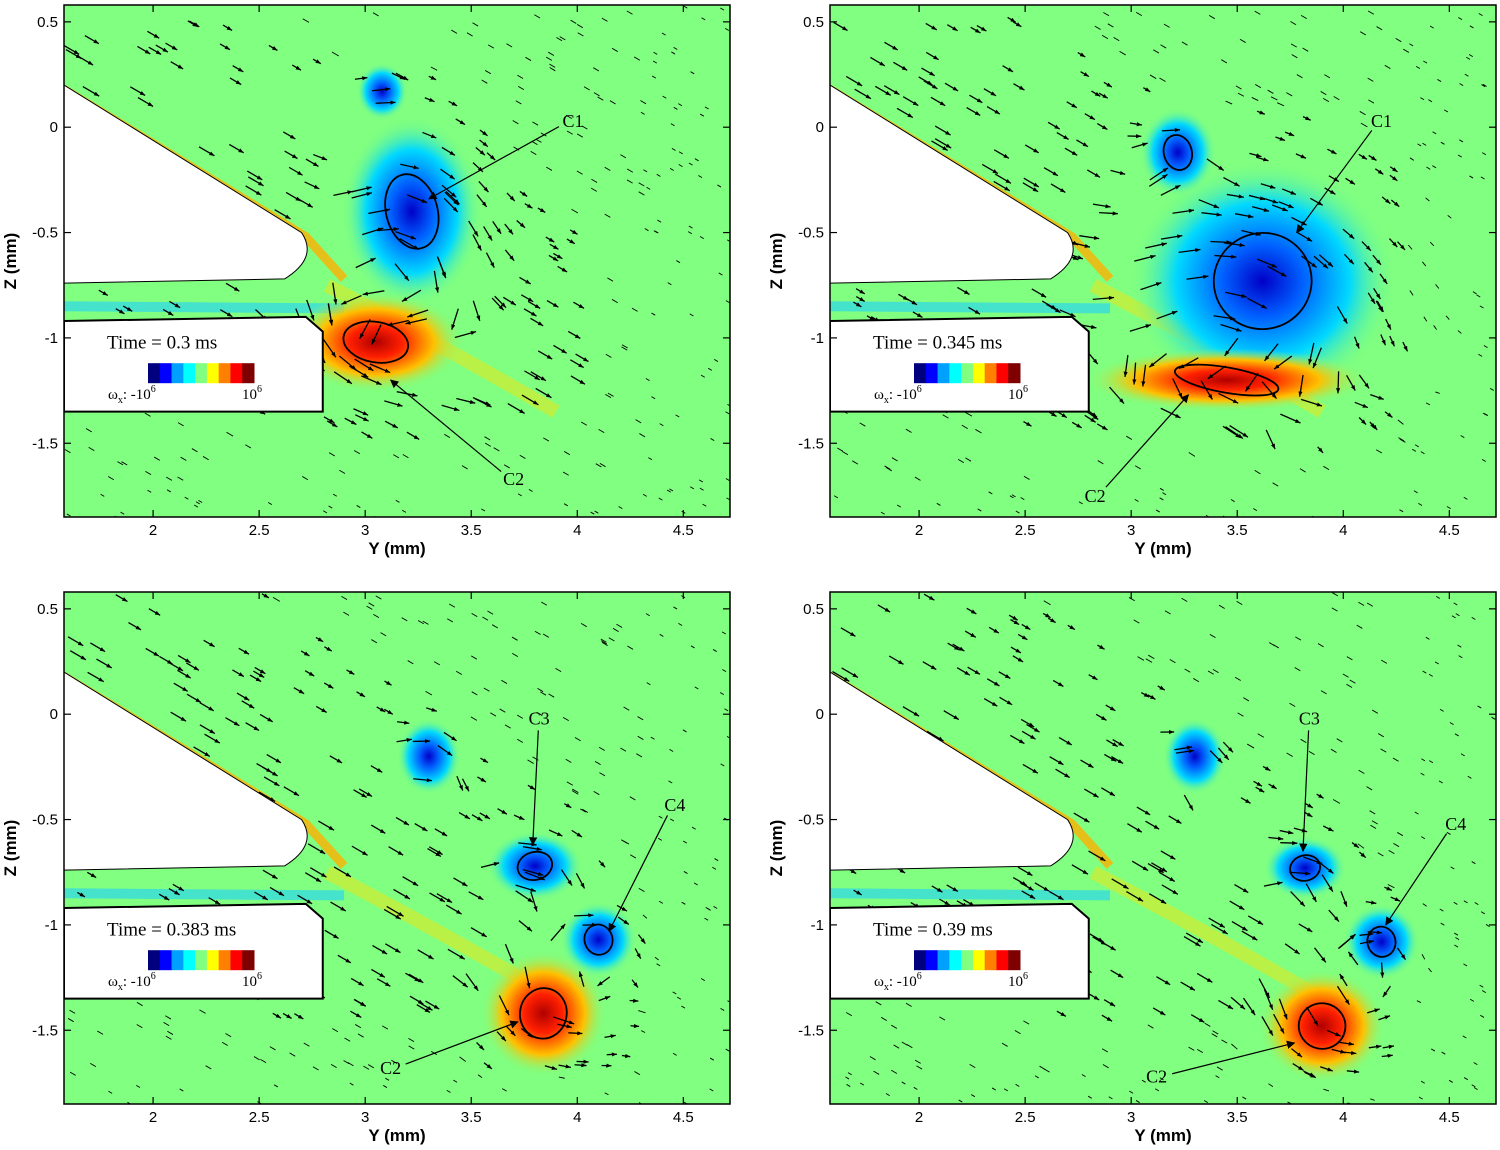 This screenshot has width=1500, height=1150. I want to click on x-tick-label: 3.5, so click(1237, 530).